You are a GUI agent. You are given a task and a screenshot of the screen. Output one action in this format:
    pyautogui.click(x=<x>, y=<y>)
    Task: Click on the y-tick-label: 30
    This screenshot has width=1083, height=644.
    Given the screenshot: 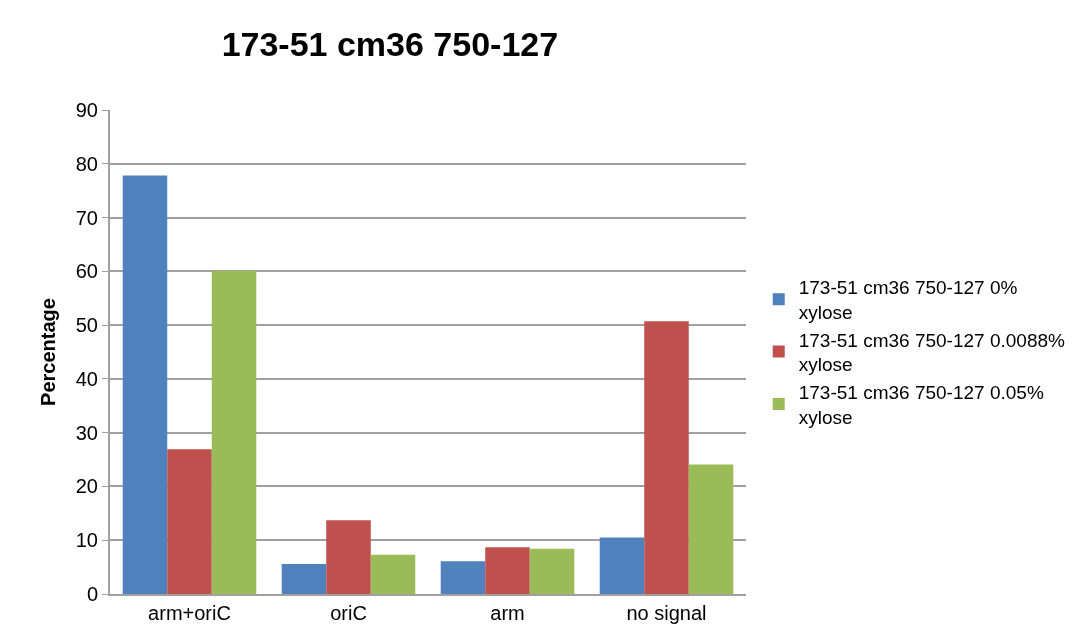 What is the action you would take?
    pyautogui.click(x=86, y=432)
    